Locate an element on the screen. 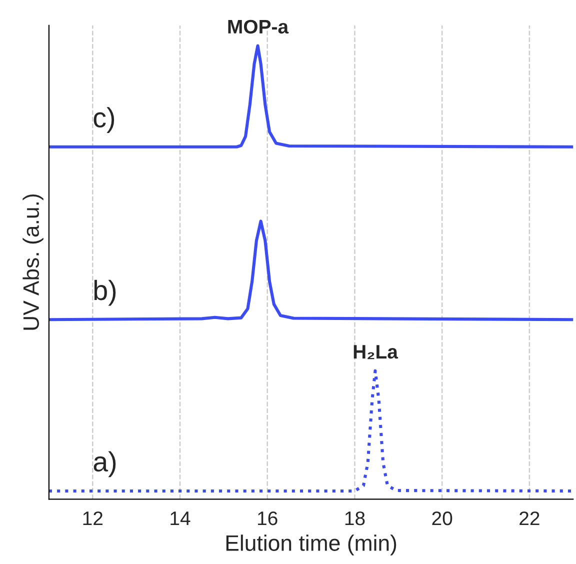 This screenshot has height=564, width=576. x-axis-title: Elution time (min) is located at coordinates (311, 545).